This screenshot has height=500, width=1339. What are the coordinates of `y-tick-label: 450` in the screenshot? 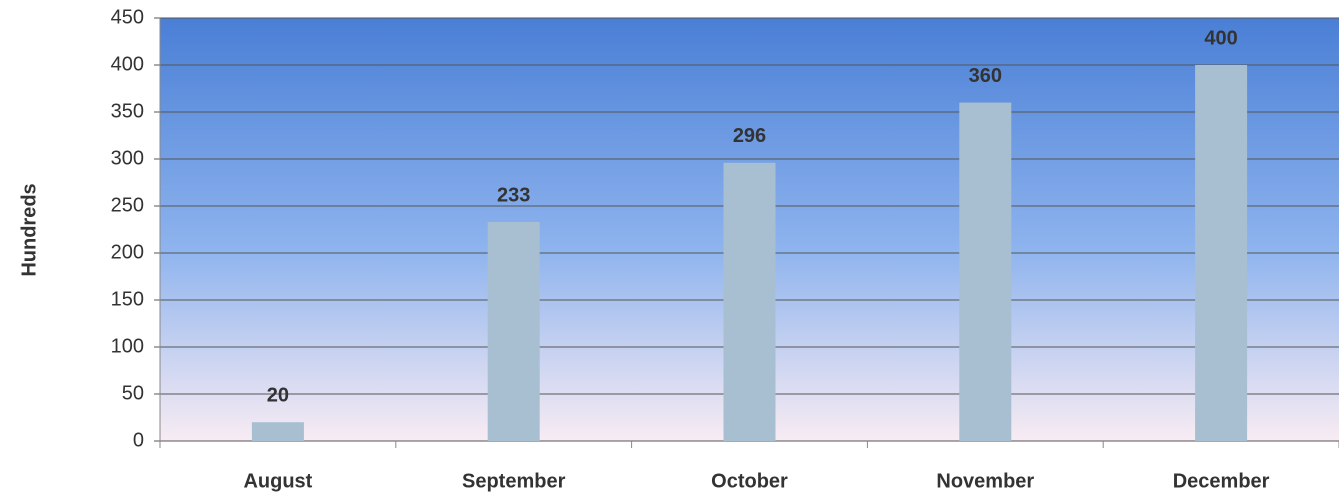 It's located at (127, 17).